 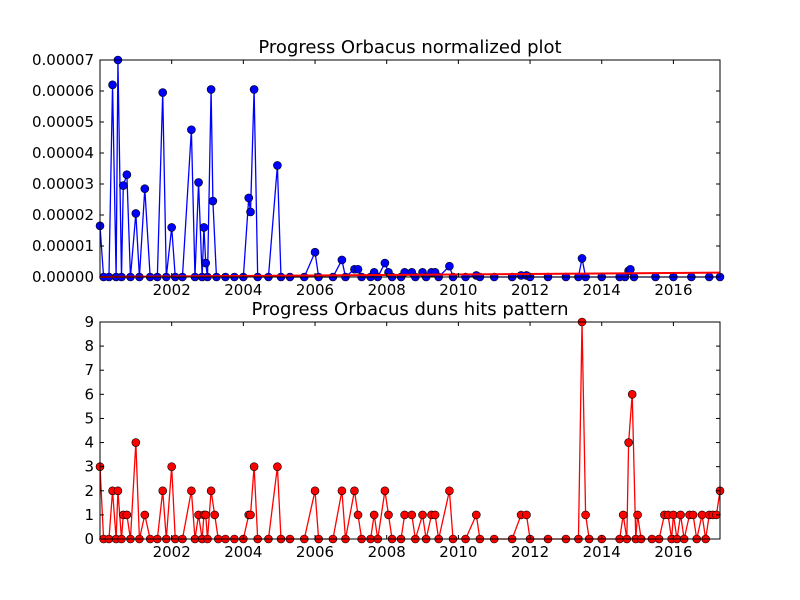 What do you see at coordinates (89, 418) in the screenshot?
I see `y-tick-label: 5` at bounding box center [89, 418].